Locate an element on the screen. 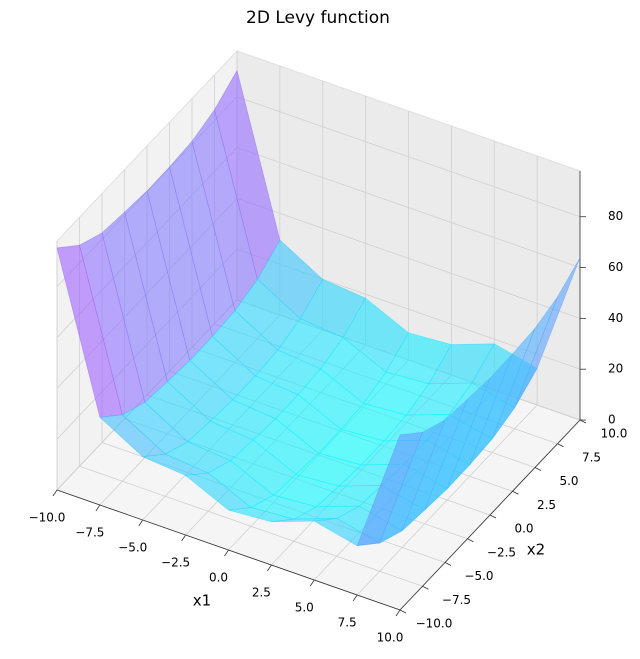 This screenshot has height=659, width=640. x-axis-line is located at coordinates (228, 550).